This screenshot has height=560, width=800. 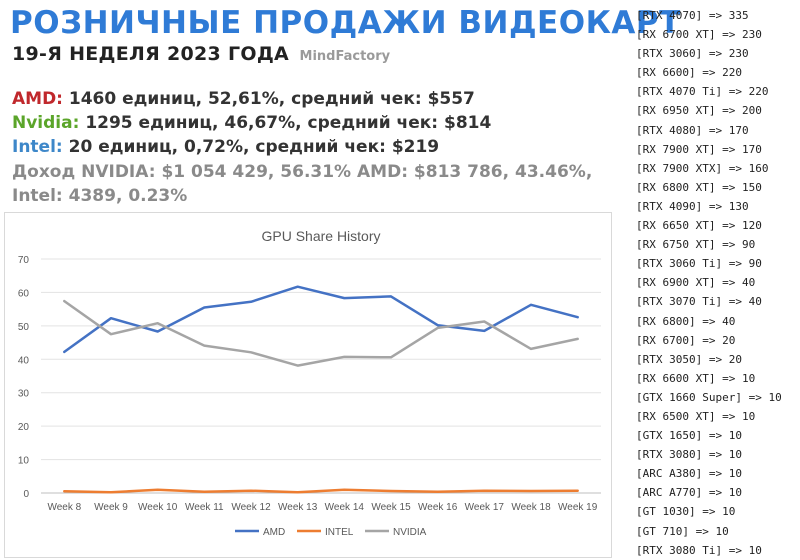 I want to click on model-row: [RX 6500 XT] => 10, so click(x=696, y=416).